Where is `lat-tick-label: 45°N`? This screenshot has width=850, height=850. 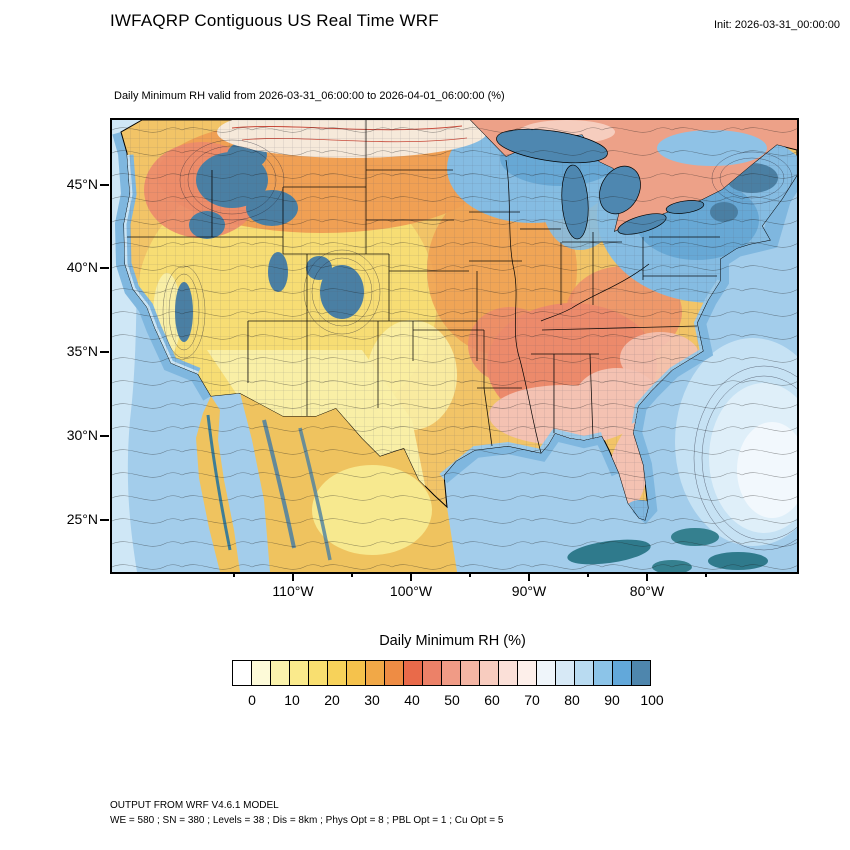 lat-tick-label: 45°N is located at coordinates (82, 184).